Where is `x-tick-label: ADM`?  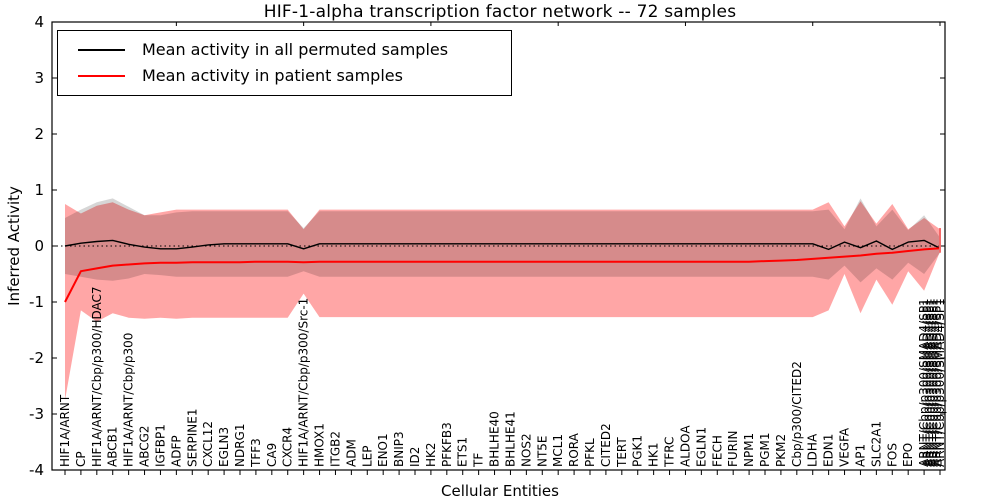
x-tick-label: ADM is located at coordinates (351, 453).